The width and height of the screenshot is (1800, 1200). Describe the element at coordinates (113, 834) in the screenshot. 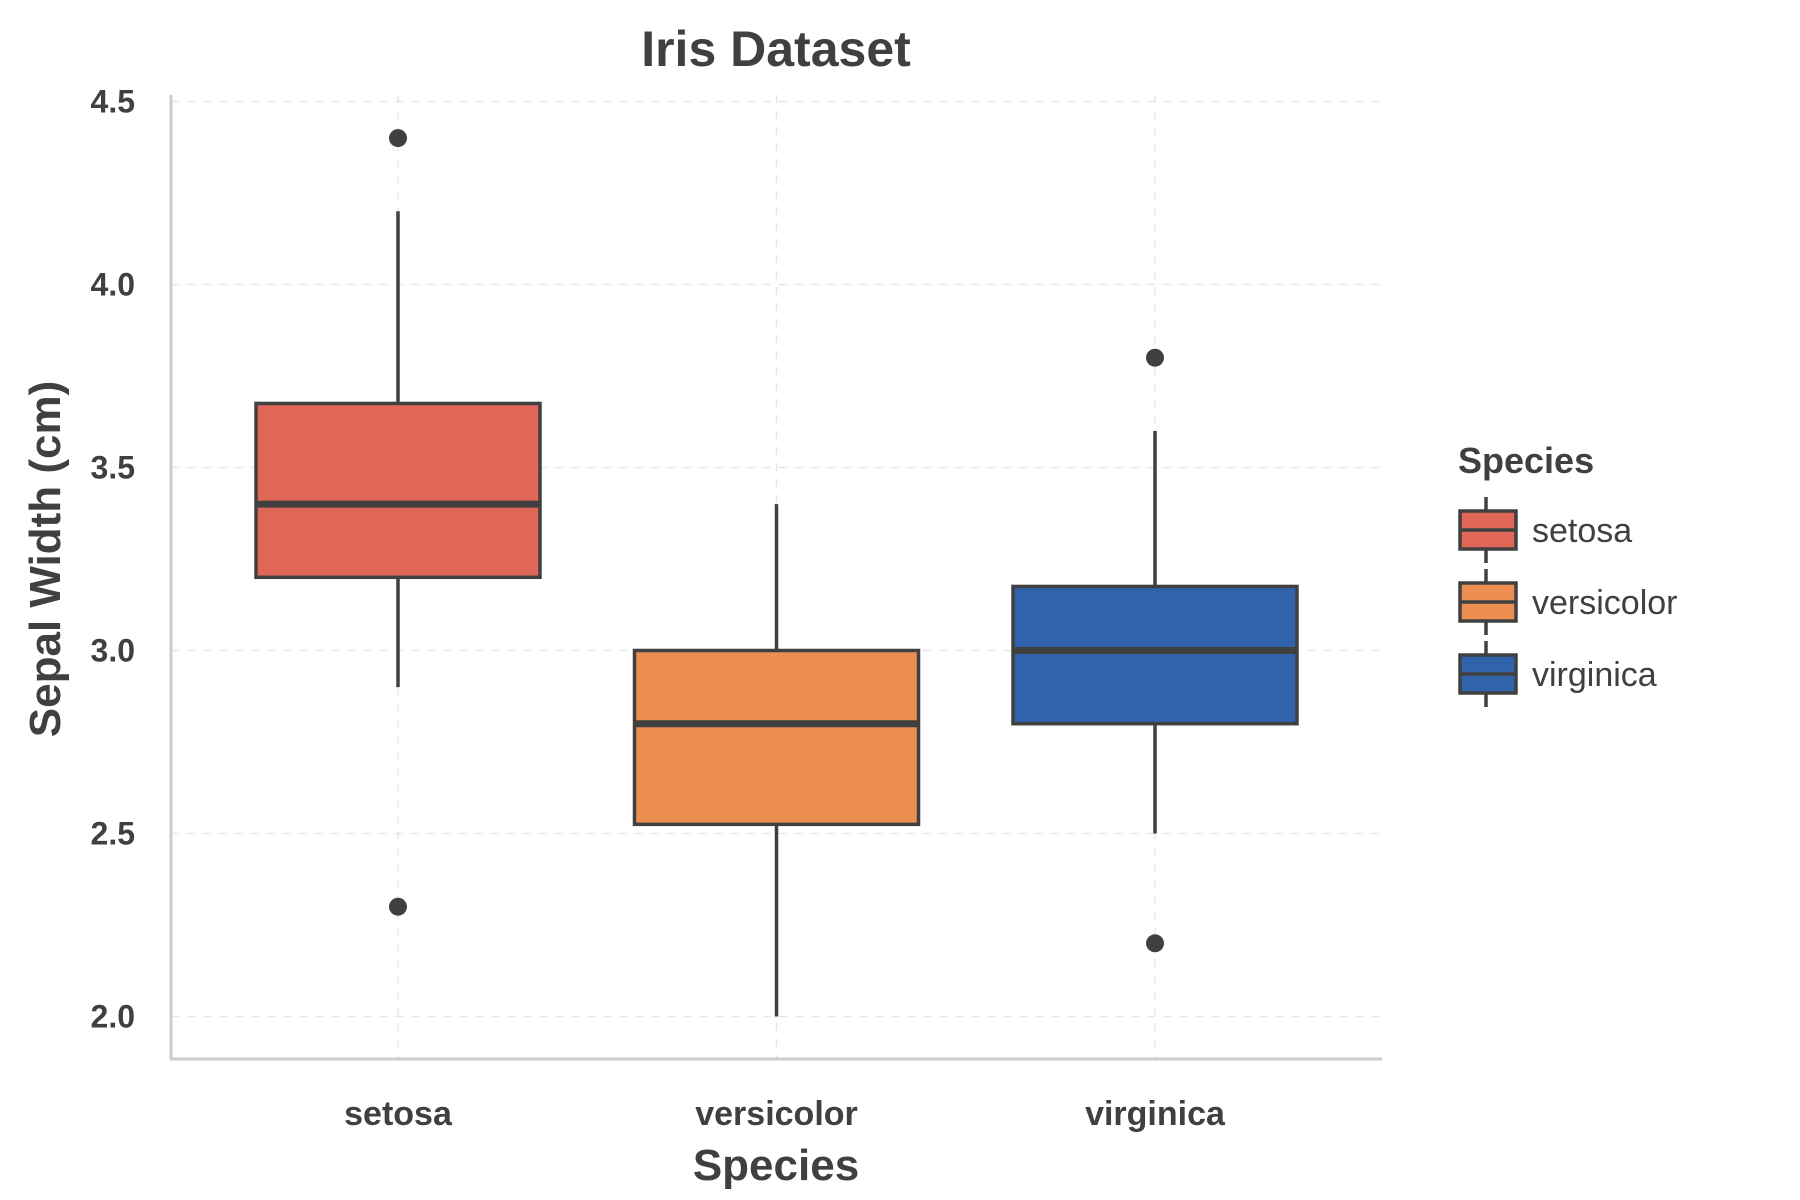

I see `y-tick-label: 2.5` at that location.